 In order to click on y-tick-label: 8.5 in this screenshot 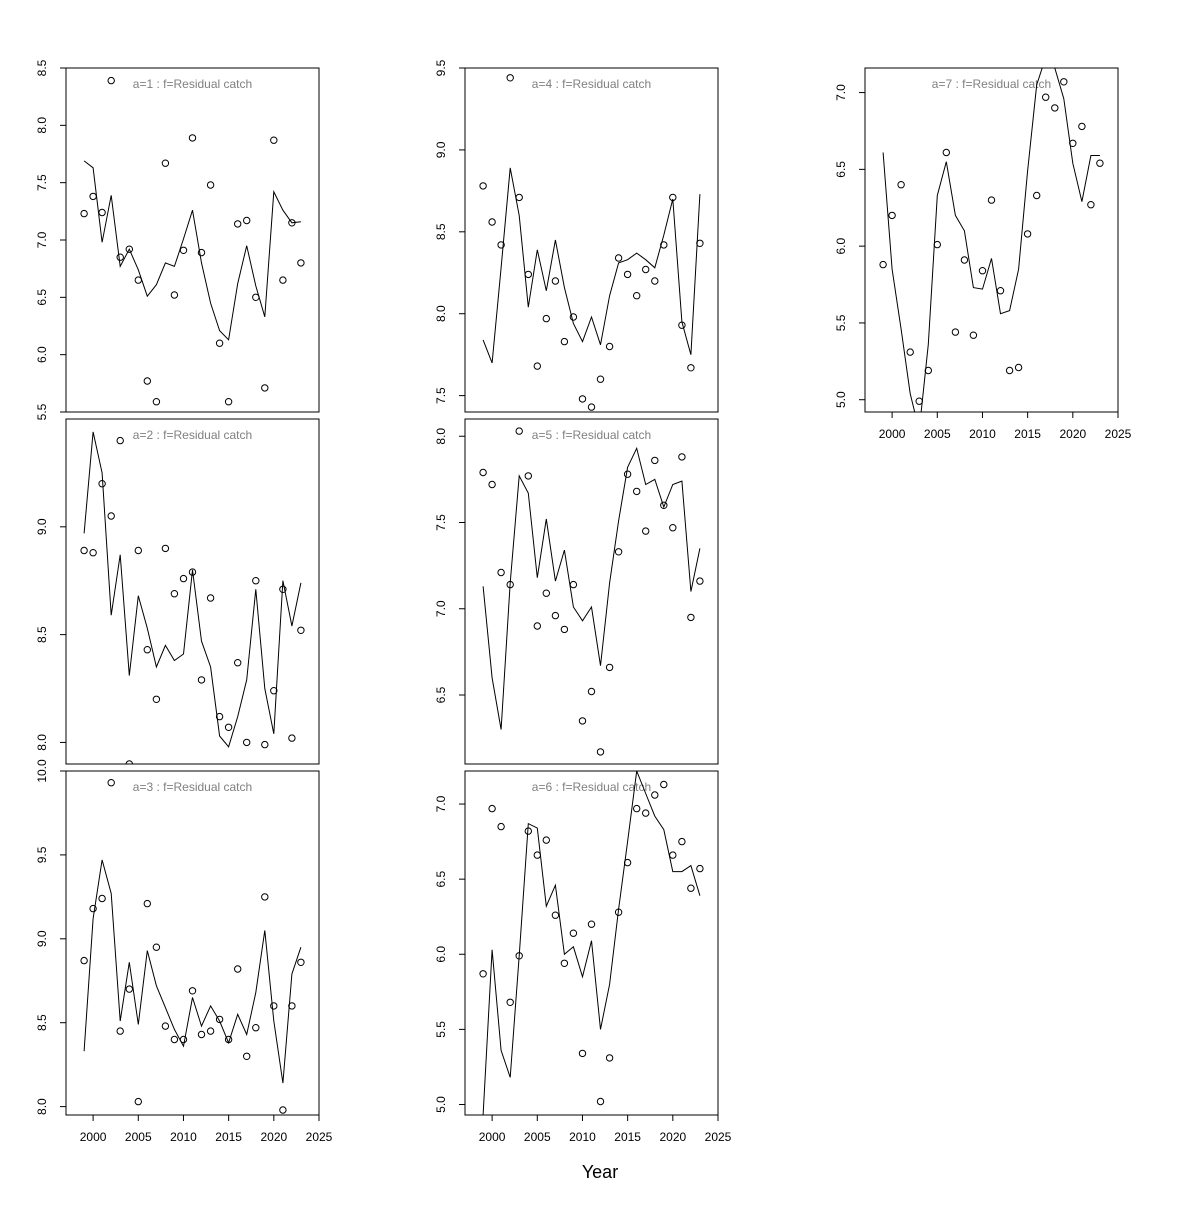, I will do `click(441, 231)`.